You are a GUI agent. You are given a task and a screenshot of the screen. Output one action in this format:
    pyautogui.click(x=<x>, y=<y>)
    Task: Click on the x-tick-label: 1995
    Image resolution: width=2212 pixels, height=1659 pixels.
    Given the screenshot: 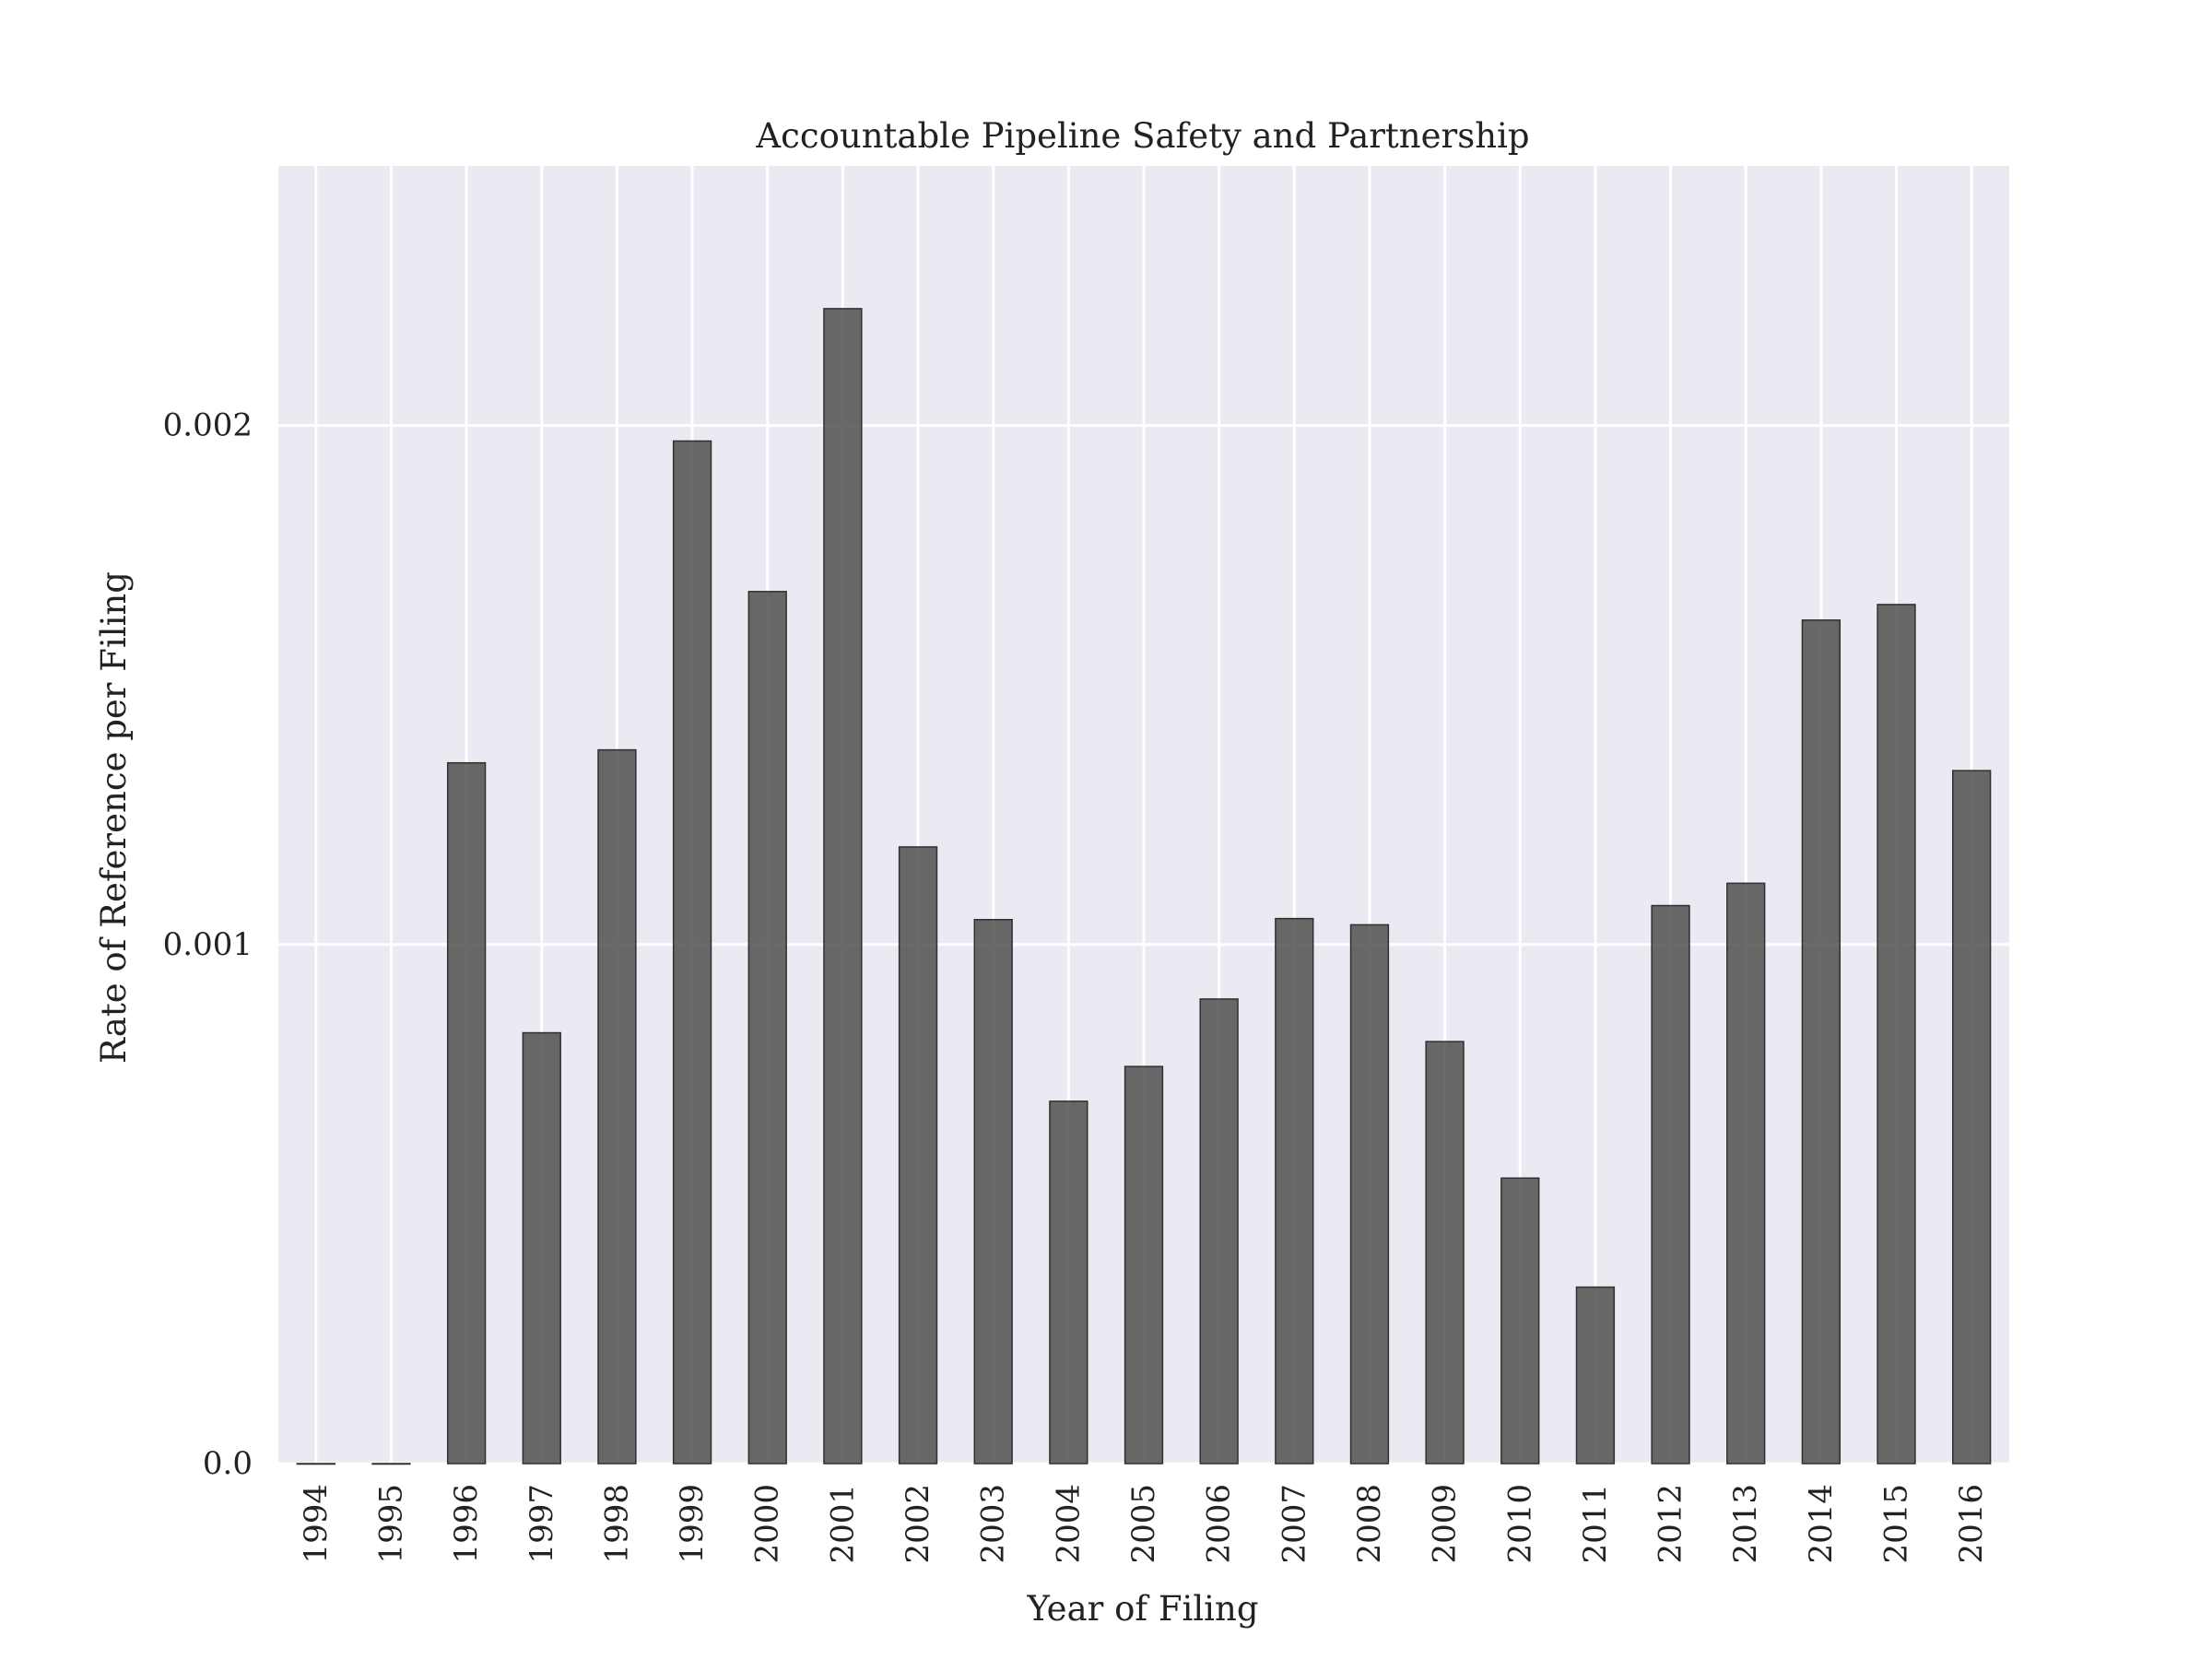 What is the action you would take?
    pyautogui.click(x=390, y=1524)
    